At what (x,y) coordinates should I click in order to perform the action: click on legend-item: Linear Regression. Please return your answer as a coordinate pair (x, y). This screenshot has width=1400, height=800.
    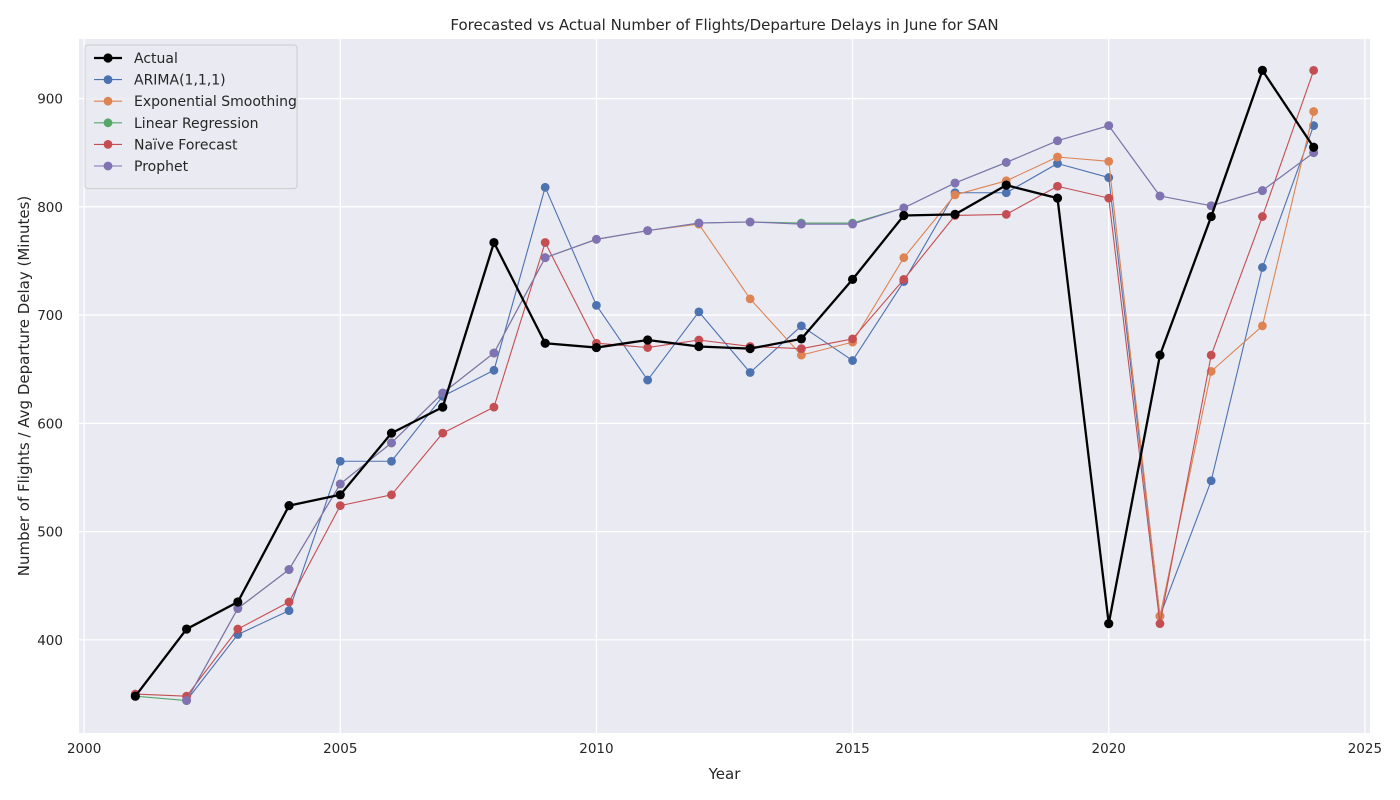
    Looking at the image, I should click on (176, 124).